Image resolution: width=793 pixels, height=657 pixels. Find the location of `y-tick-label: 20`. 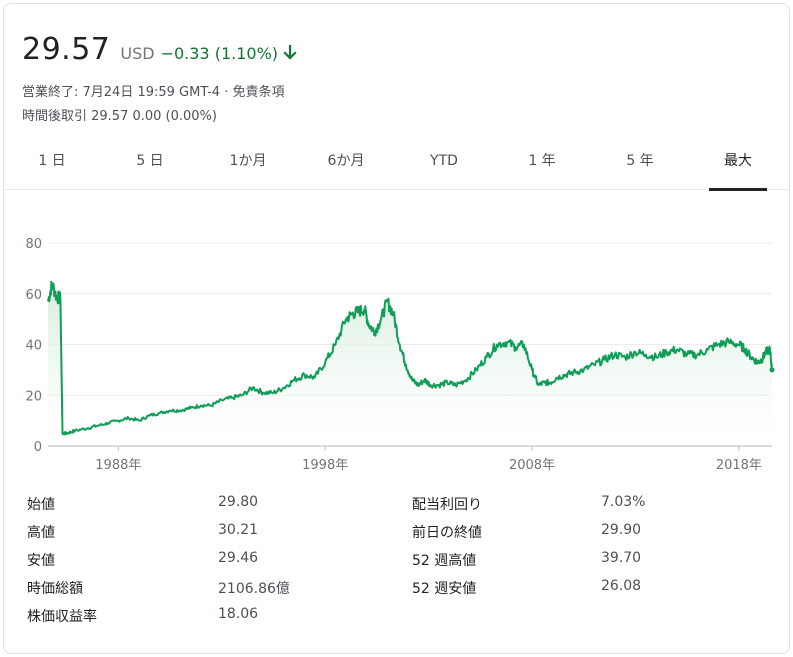

y-tick-label: 20 is located at coordinates (33, 396).